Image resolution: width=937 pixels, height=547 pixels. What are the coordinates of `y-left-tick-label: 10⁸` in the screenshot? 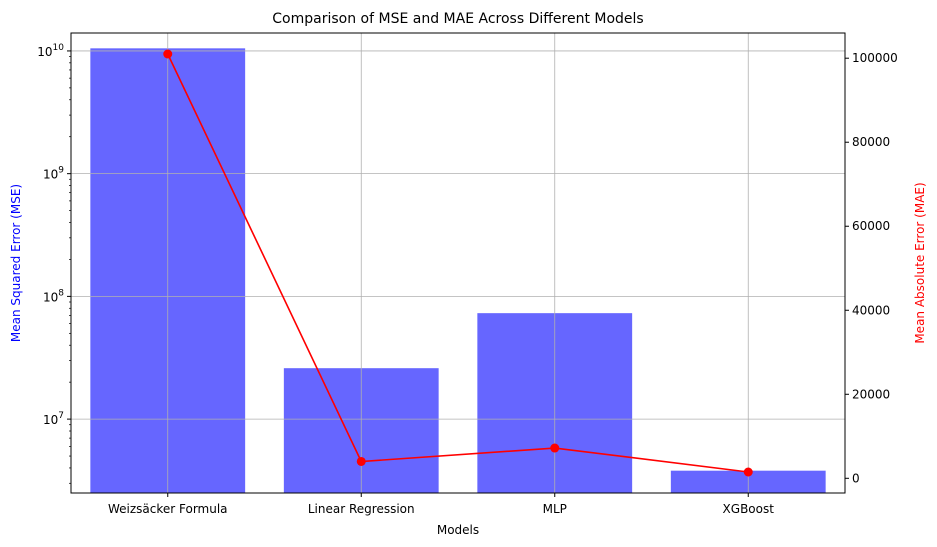 It's located at (53, 296).